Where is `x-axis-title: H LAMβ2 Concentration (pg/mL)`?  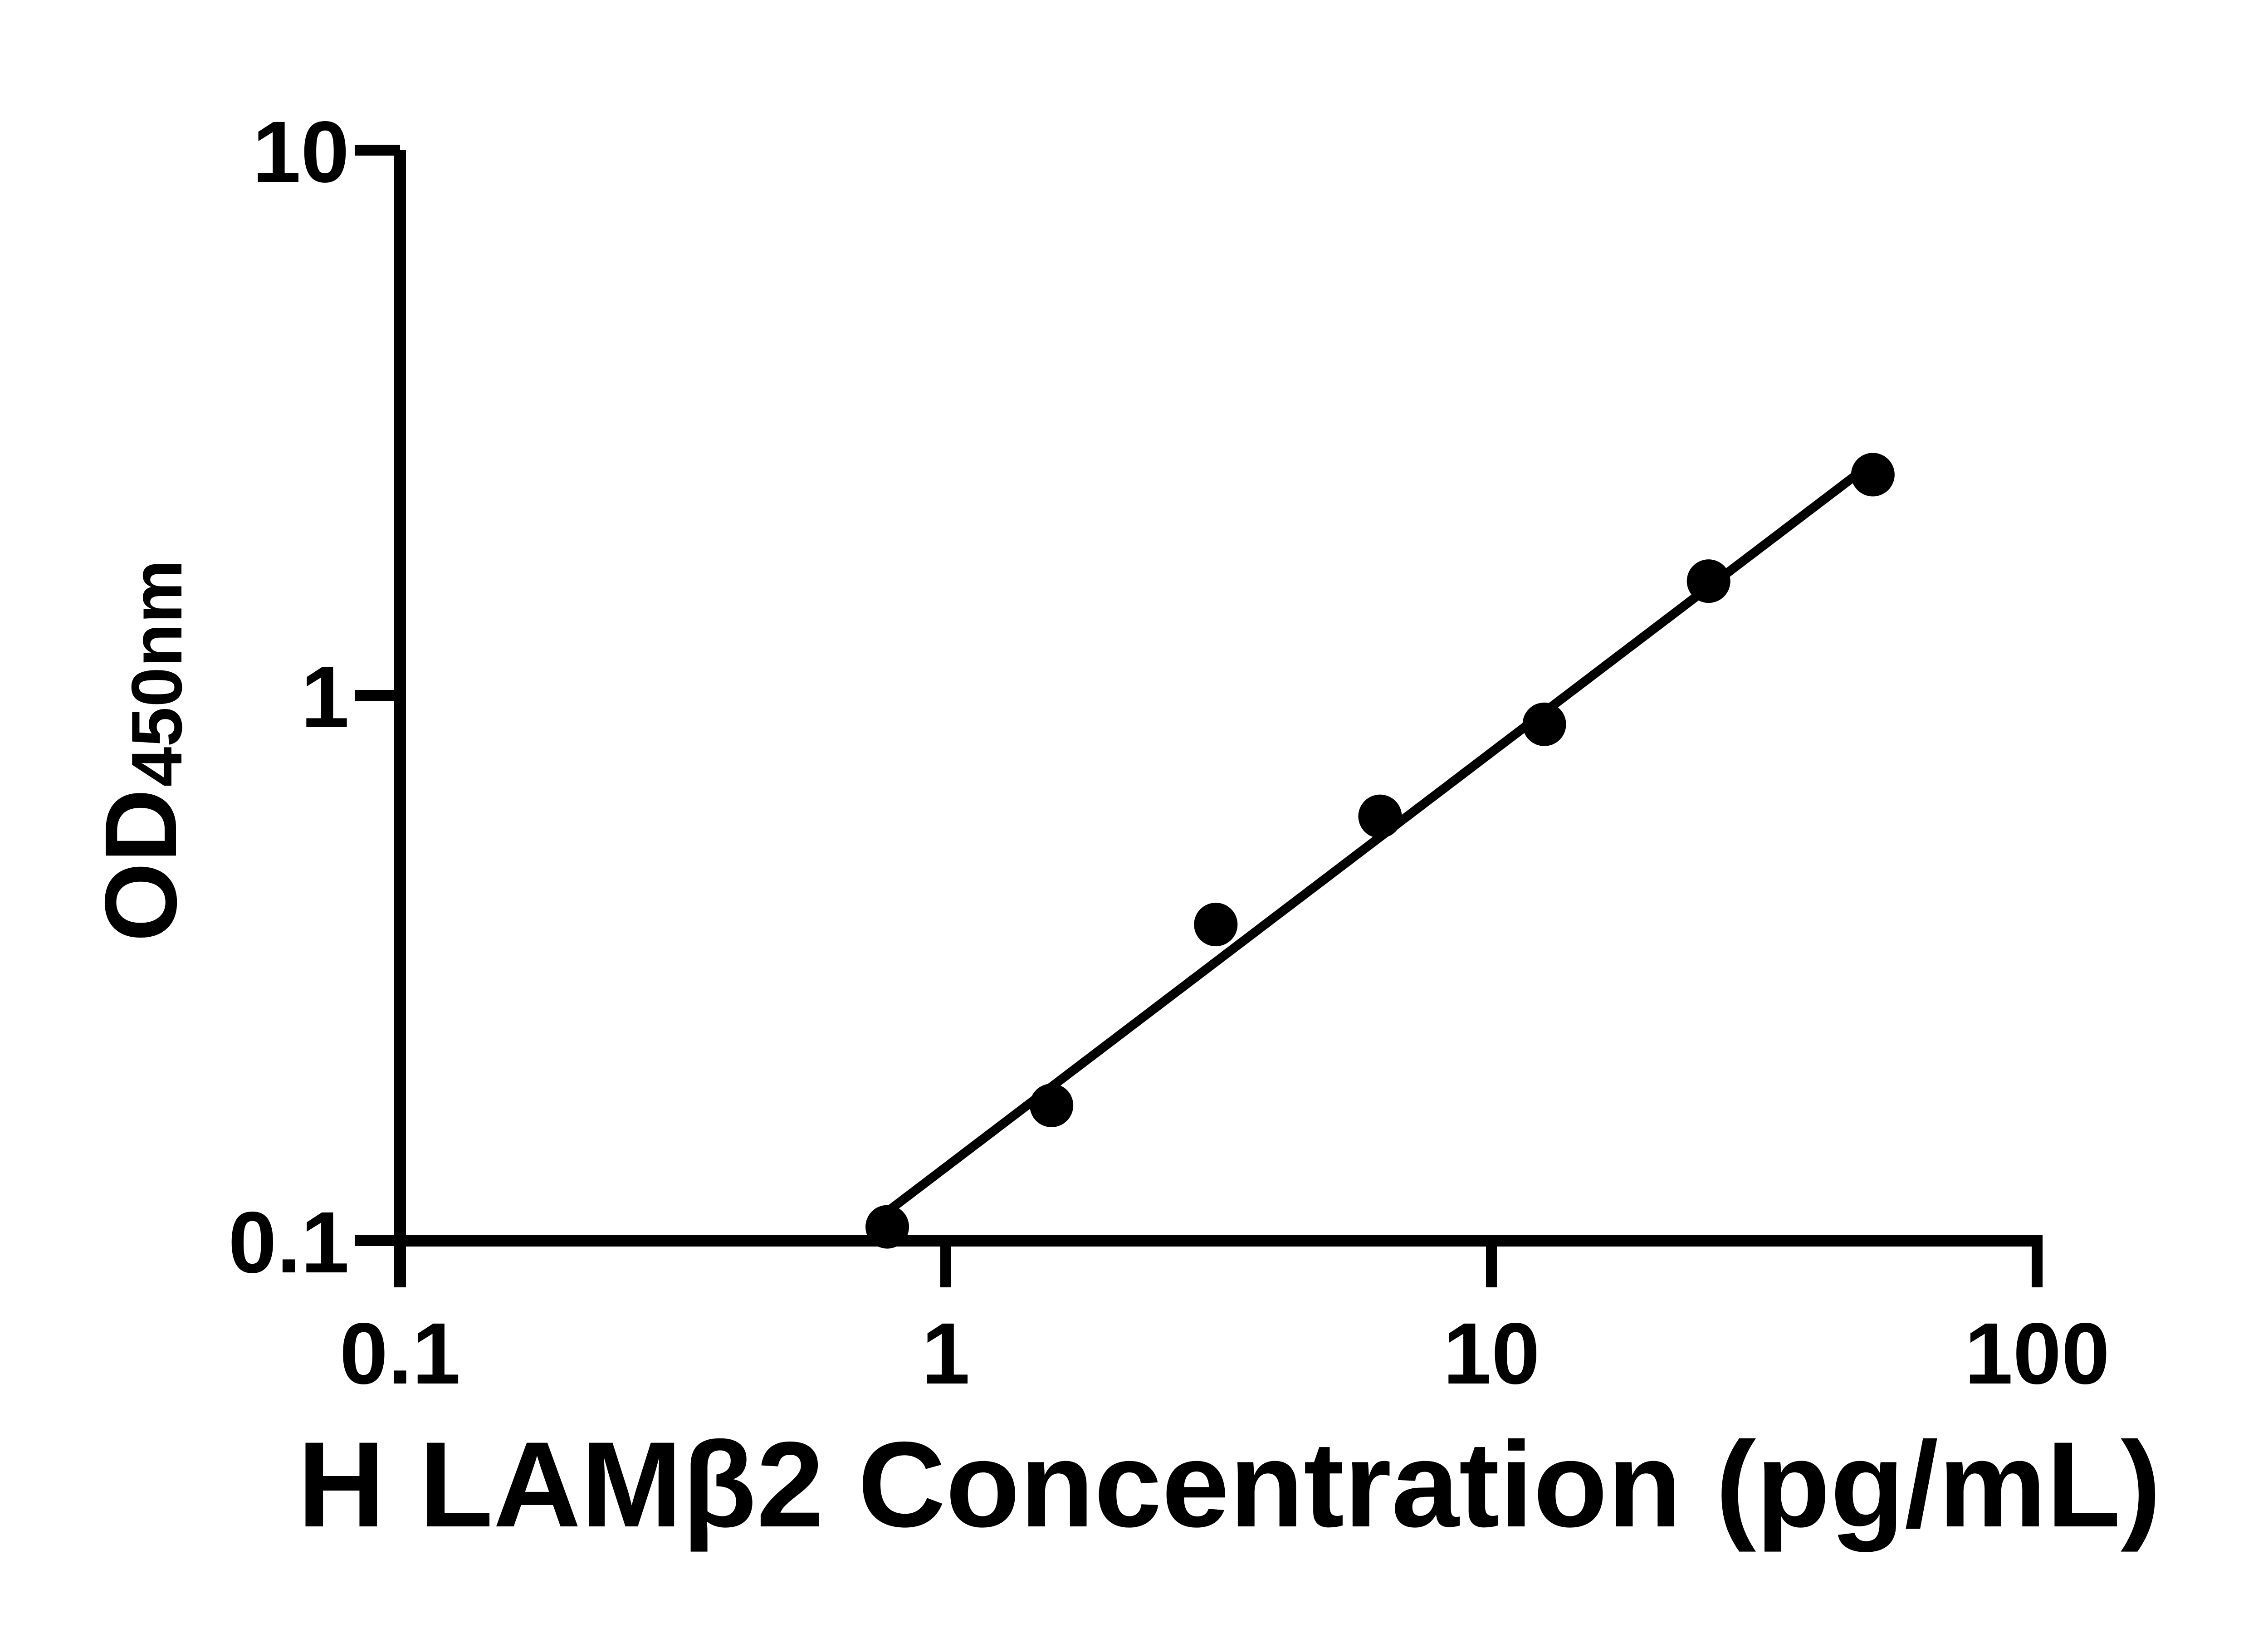 x-axis-title: H LAMβ2 Concentration (pg/mL) is located at coordinates (1229, 1484).